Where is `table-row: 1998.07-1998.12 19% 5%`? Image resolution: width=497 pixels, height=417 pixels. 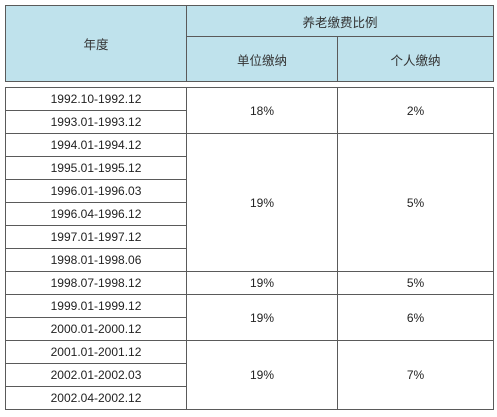 table-row: 1998.07-1998.12 19% 5% is located at coordinates (250, 283).